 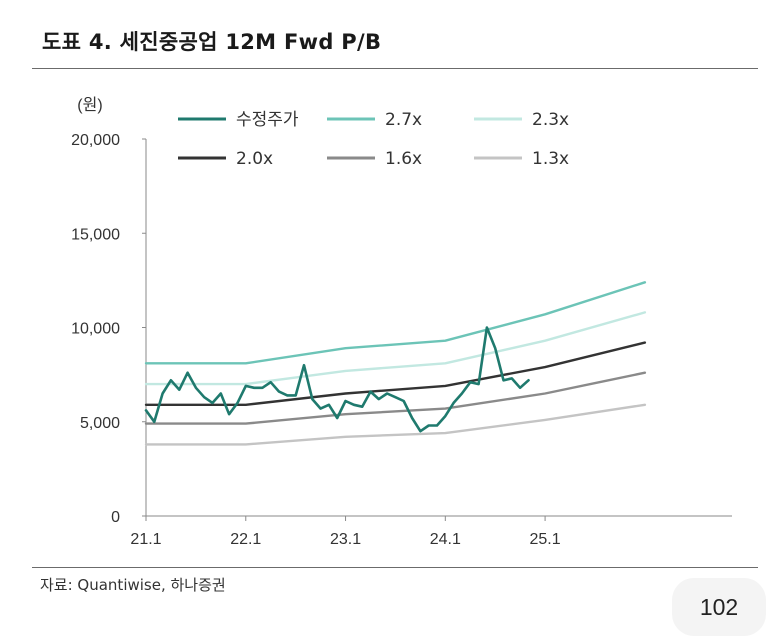 I want to click on series-line-2-7x, so click(x=395, y=323).